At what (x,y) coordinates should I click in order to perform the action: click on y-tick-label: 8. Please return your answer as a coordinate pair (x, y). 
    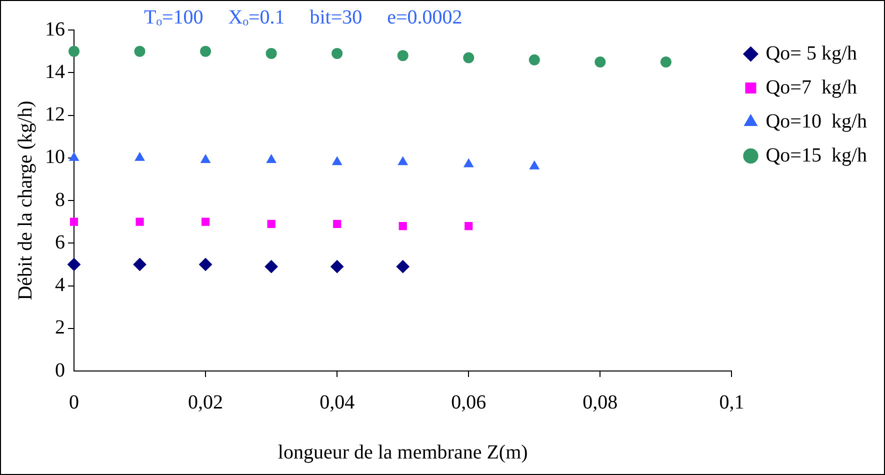
    Looking at the image, I should click on (60, 199).